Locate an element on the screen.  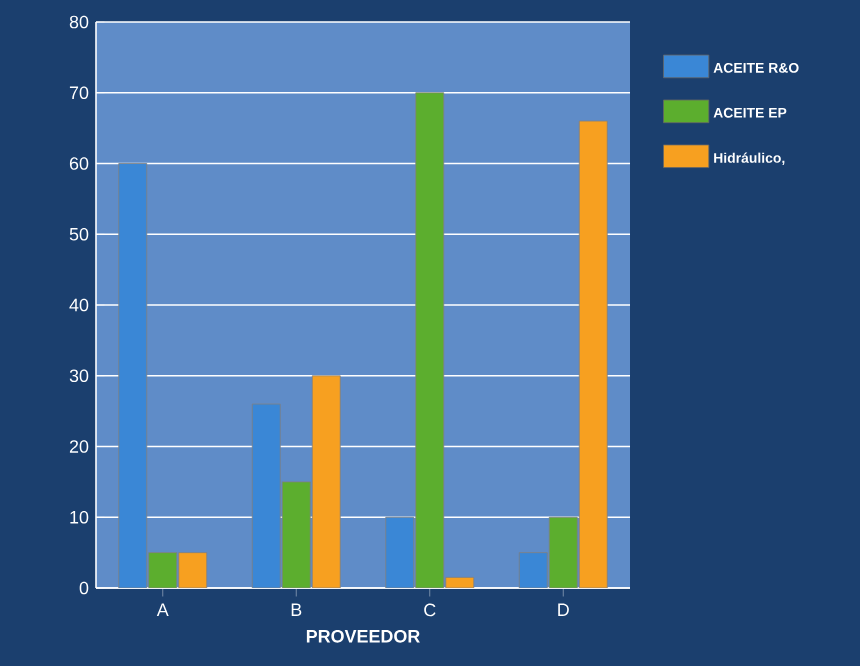
x-tick-label: C is located at coordinates (430, 610).